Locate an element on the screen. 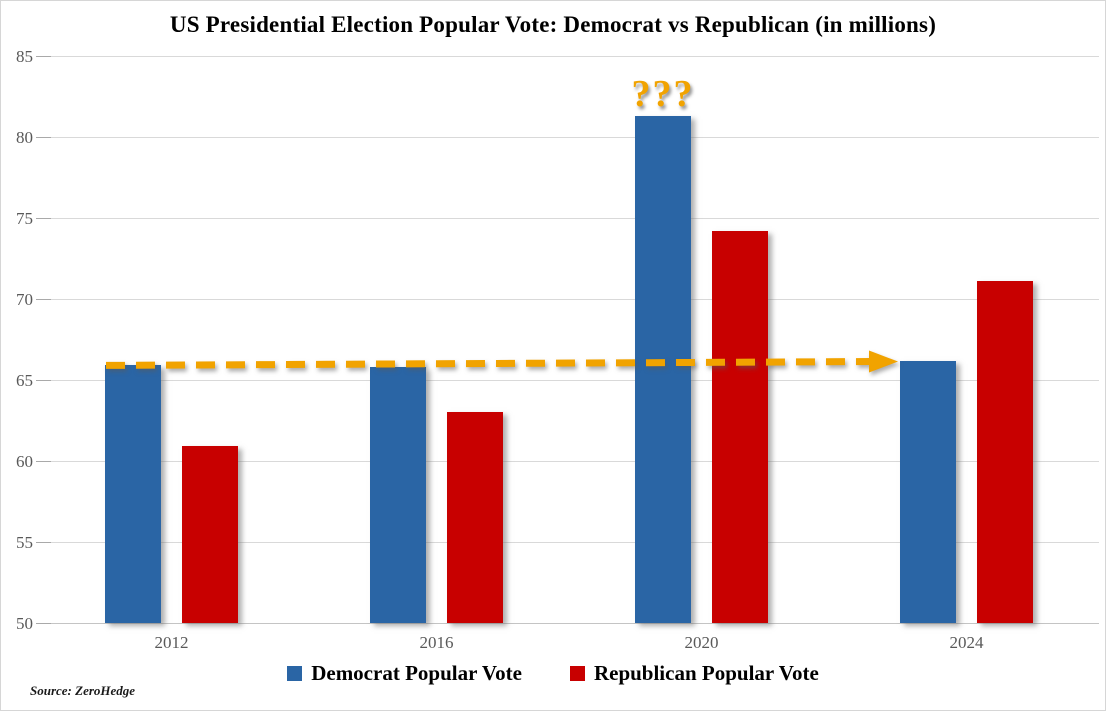 The width and height of the screenshot is (1106, 711). trend-arrow-head-icon is located at coordinates (883, 361).